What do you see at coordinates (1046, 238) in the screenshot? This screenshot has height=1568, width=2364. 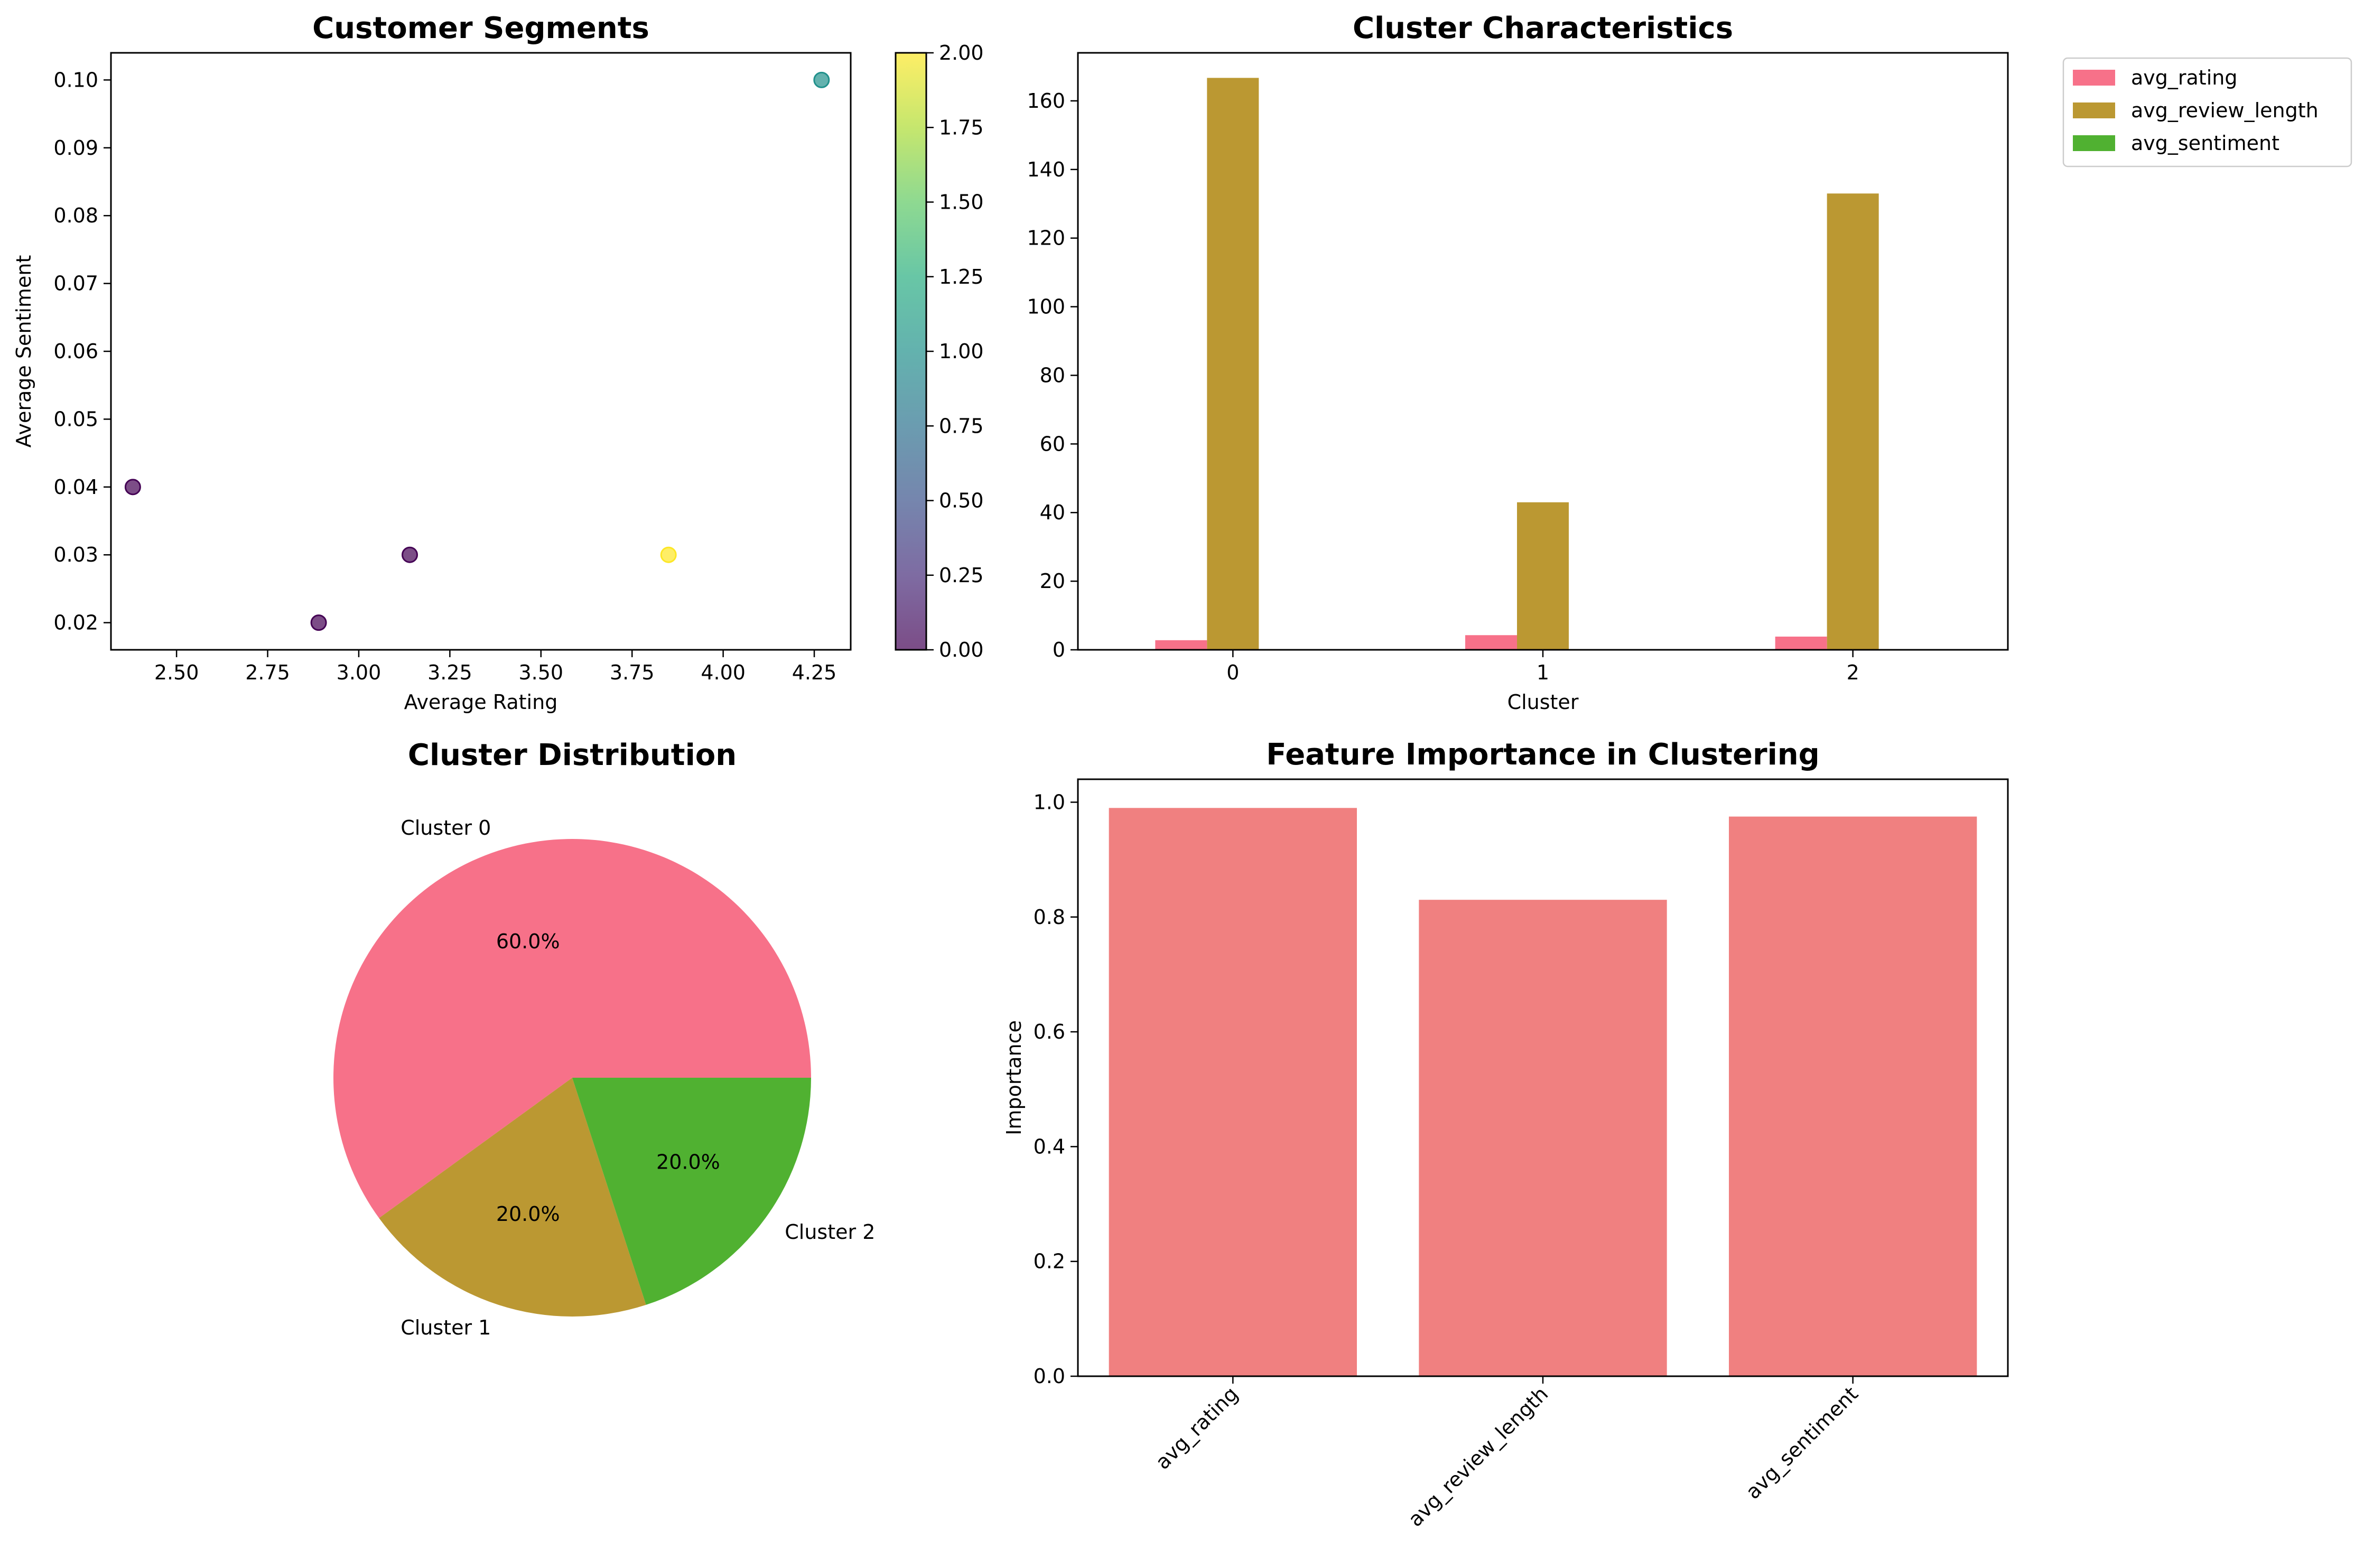 I see `cluster-ytick-label: 120` at bounding box center [1046, 238].